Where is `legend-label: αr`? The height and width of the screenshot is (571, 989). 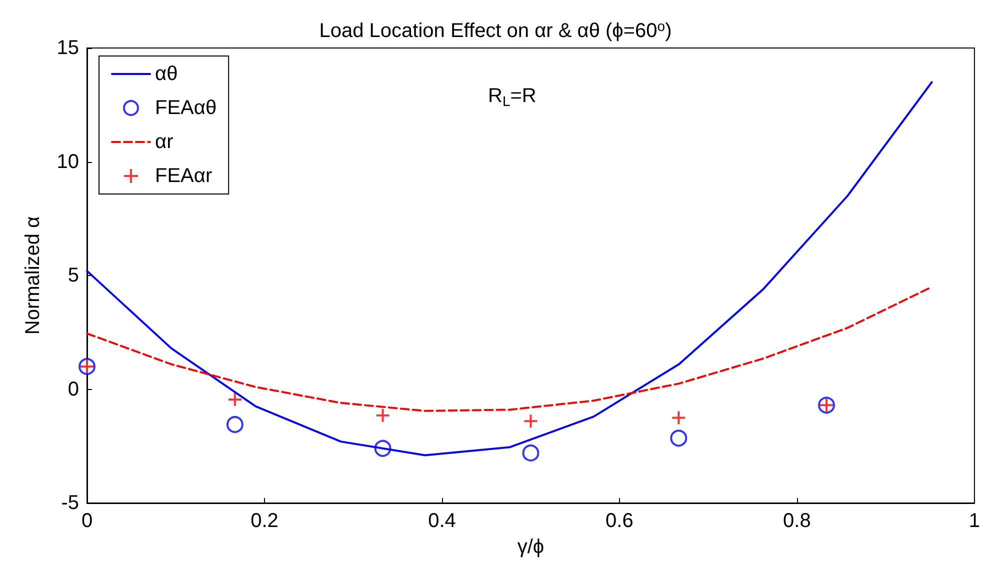
legend-label: αr is located at coordinates (164, 142).